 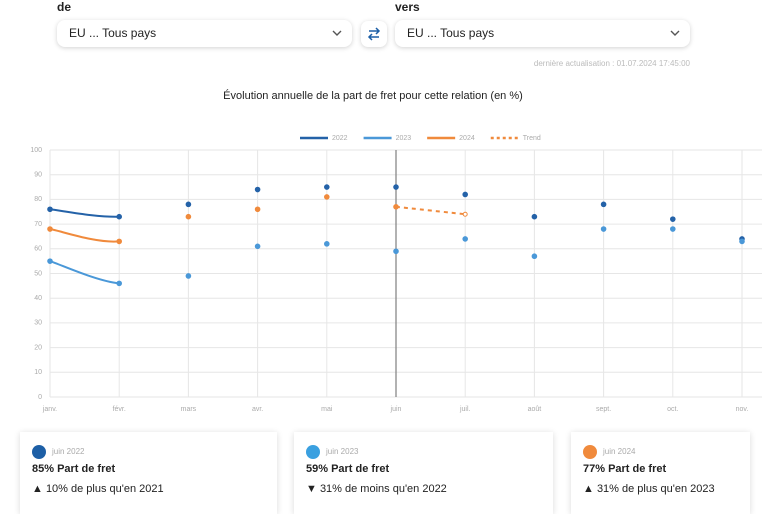 I want to click on y-tick-label: 60, so click(x=38, y=249).